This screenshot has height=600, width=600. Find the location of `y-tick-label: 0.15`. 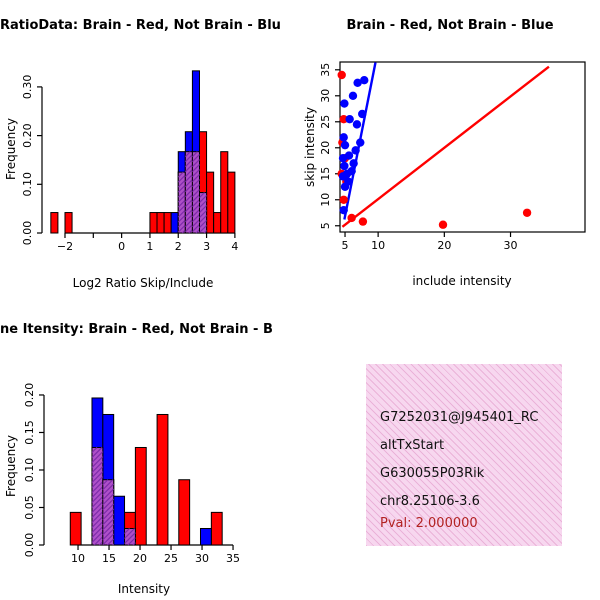

y-tick-label: 0.15 is located at coordinates (29, 432).